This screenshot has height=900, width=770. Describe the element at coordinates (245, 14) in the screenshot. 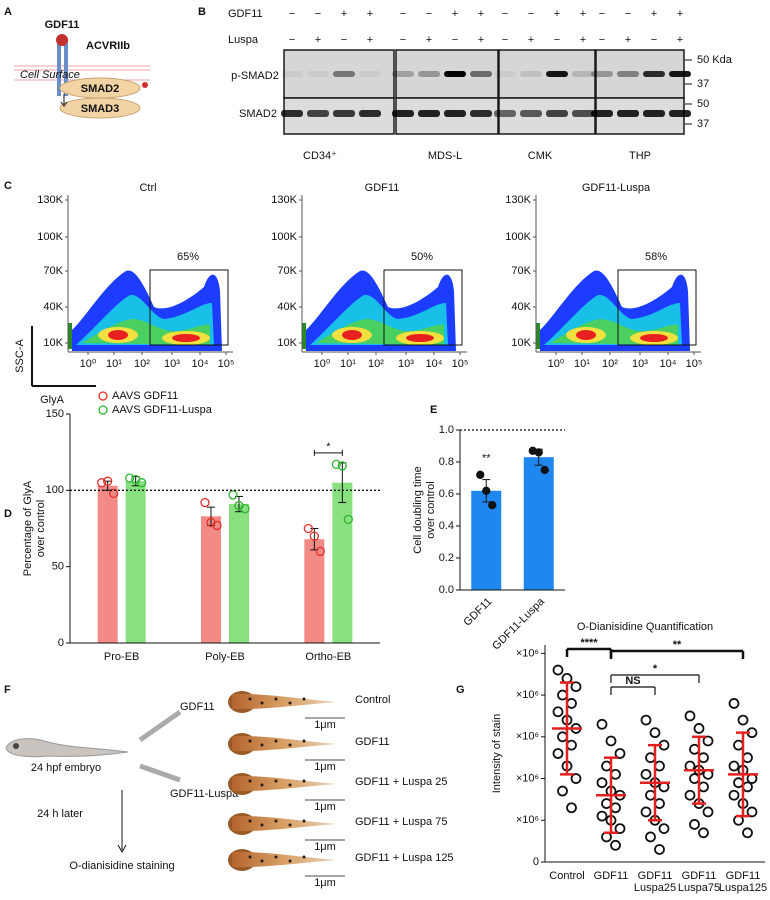

I see `row-label: GDF11` at that location.